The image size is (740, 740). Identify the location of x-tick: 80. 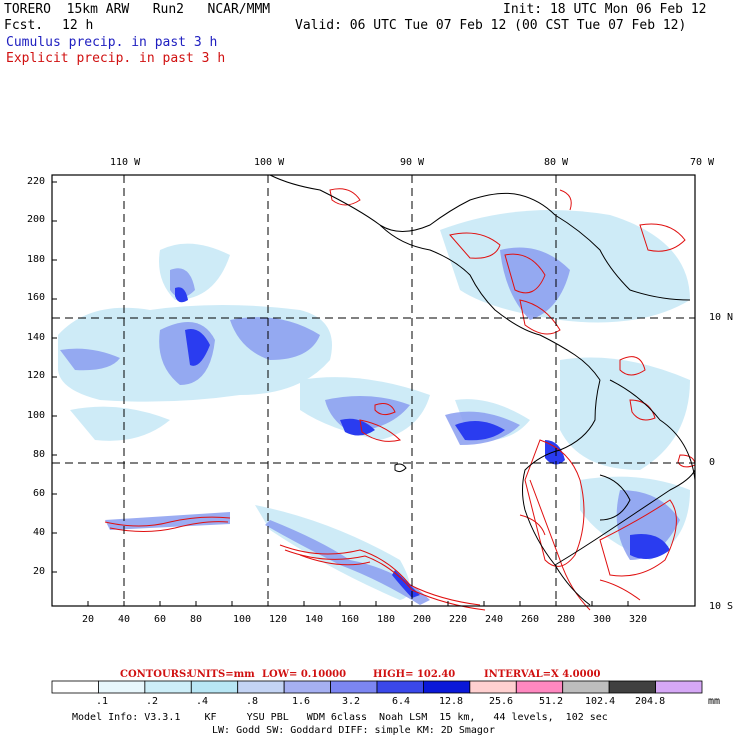
(196, 619).